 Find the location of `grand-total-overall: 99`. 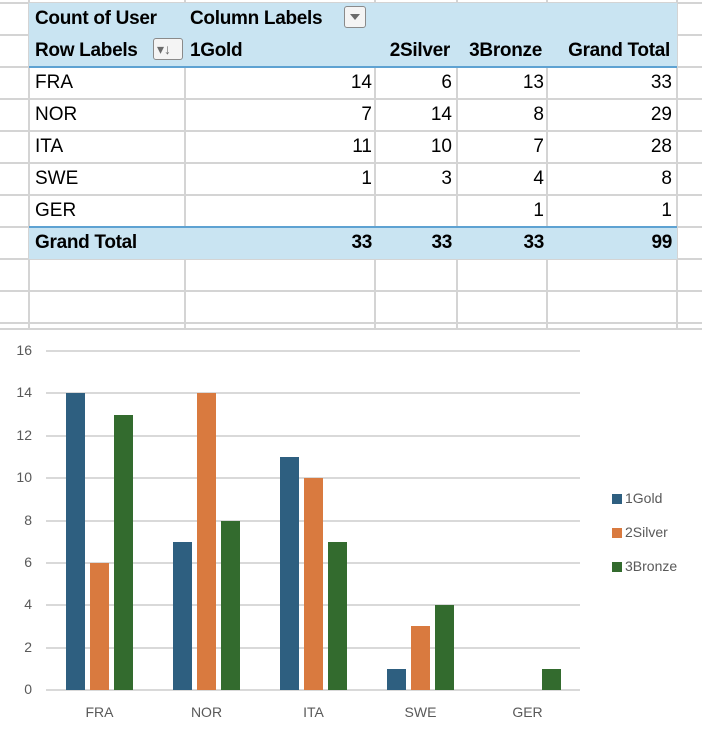

grand-total-overall: 99 is located at coordinates (661, 242).